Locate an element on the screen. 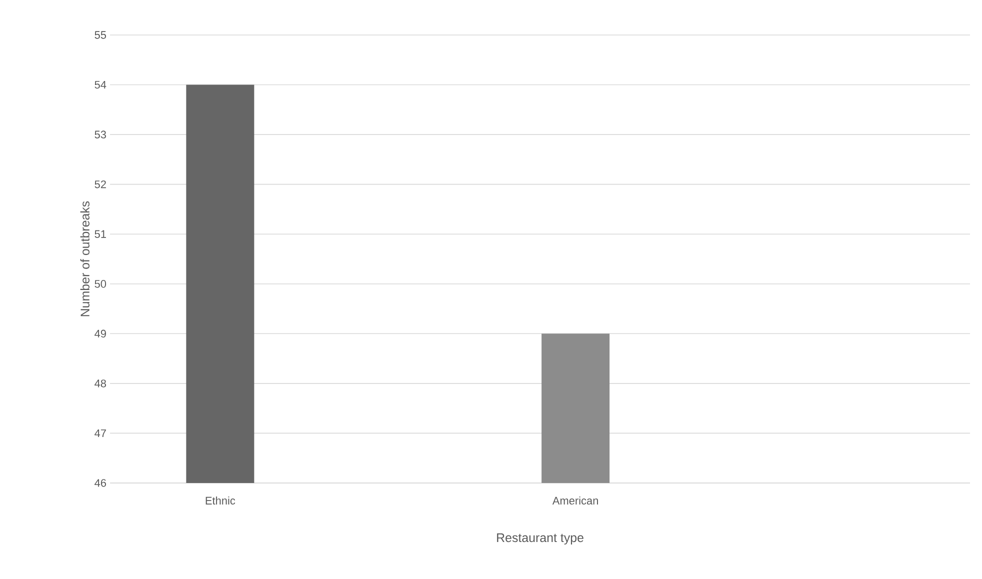 The width and height of the screenshot is (982, 579). y-tick-label: 47 is located at coordinates (100, 433).